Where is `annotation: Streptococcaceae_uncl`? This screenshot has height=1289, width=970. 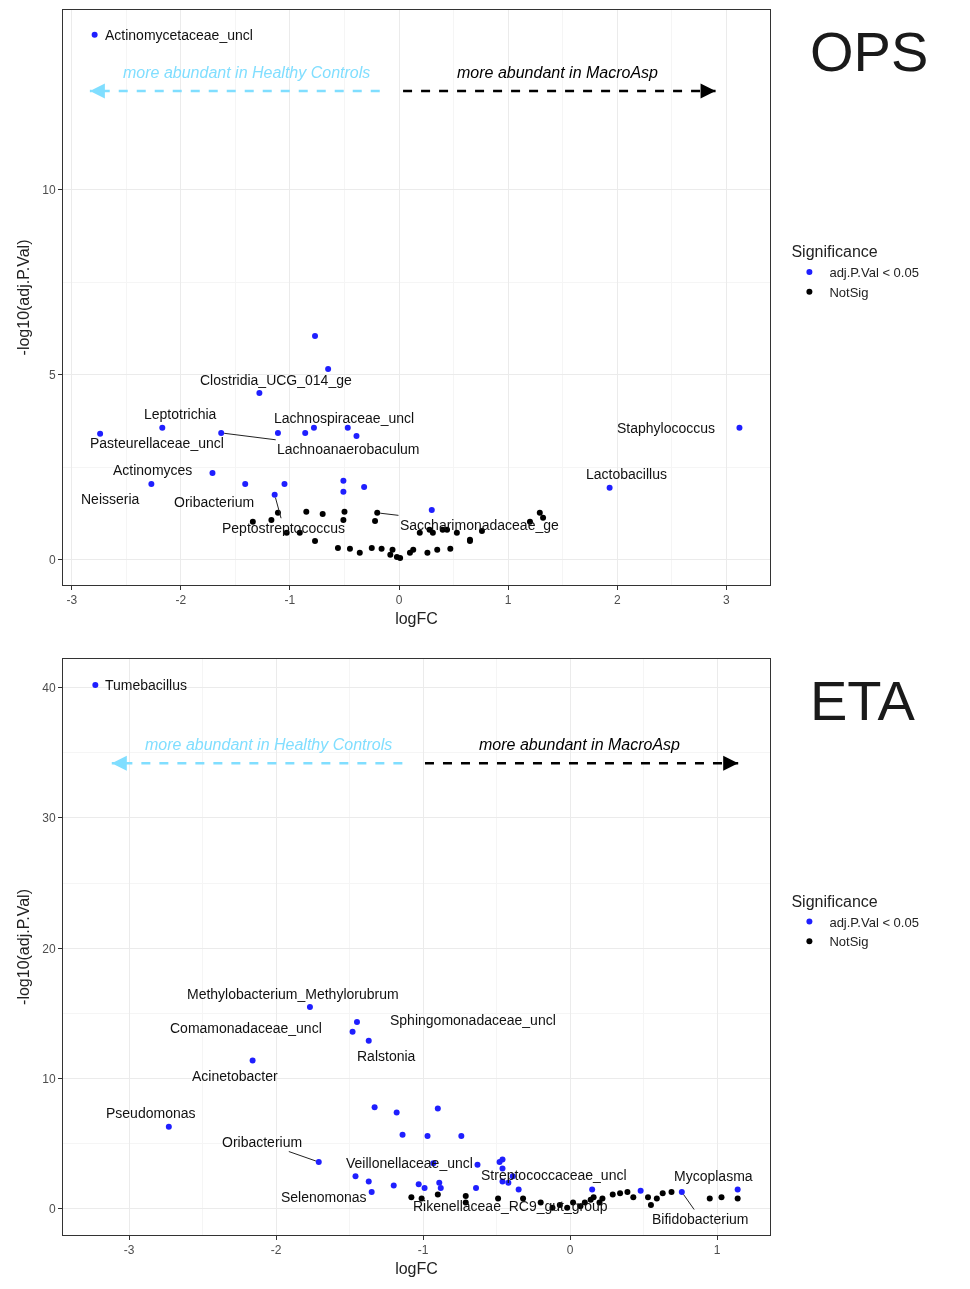 annotation: Streptococcaceae_uncl is located at coordinates (554, 1175).